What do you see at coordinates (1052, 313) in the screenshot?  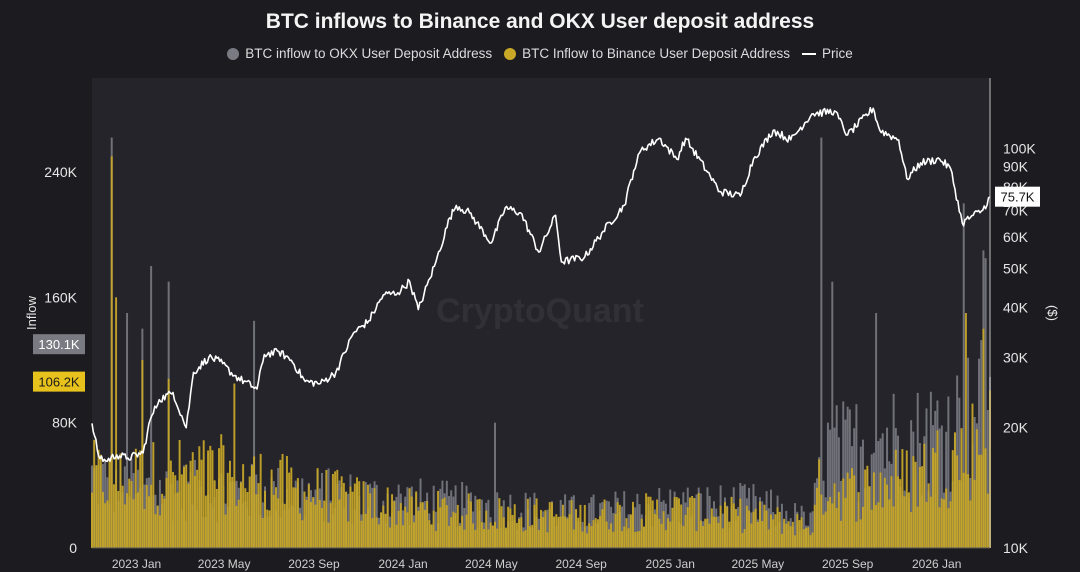 I see `y2-axis-label: ($)` at bounding box center [1052, 313].